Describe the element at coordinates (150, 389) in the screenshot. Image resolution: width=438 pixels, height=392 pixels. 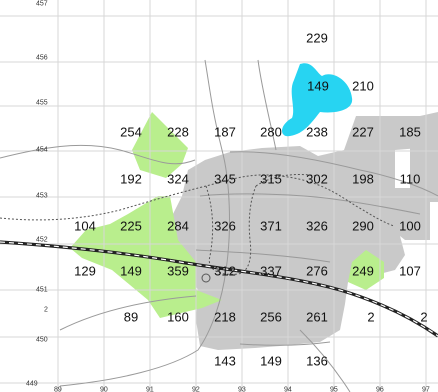
I see `x-label-91: 91` at that location.